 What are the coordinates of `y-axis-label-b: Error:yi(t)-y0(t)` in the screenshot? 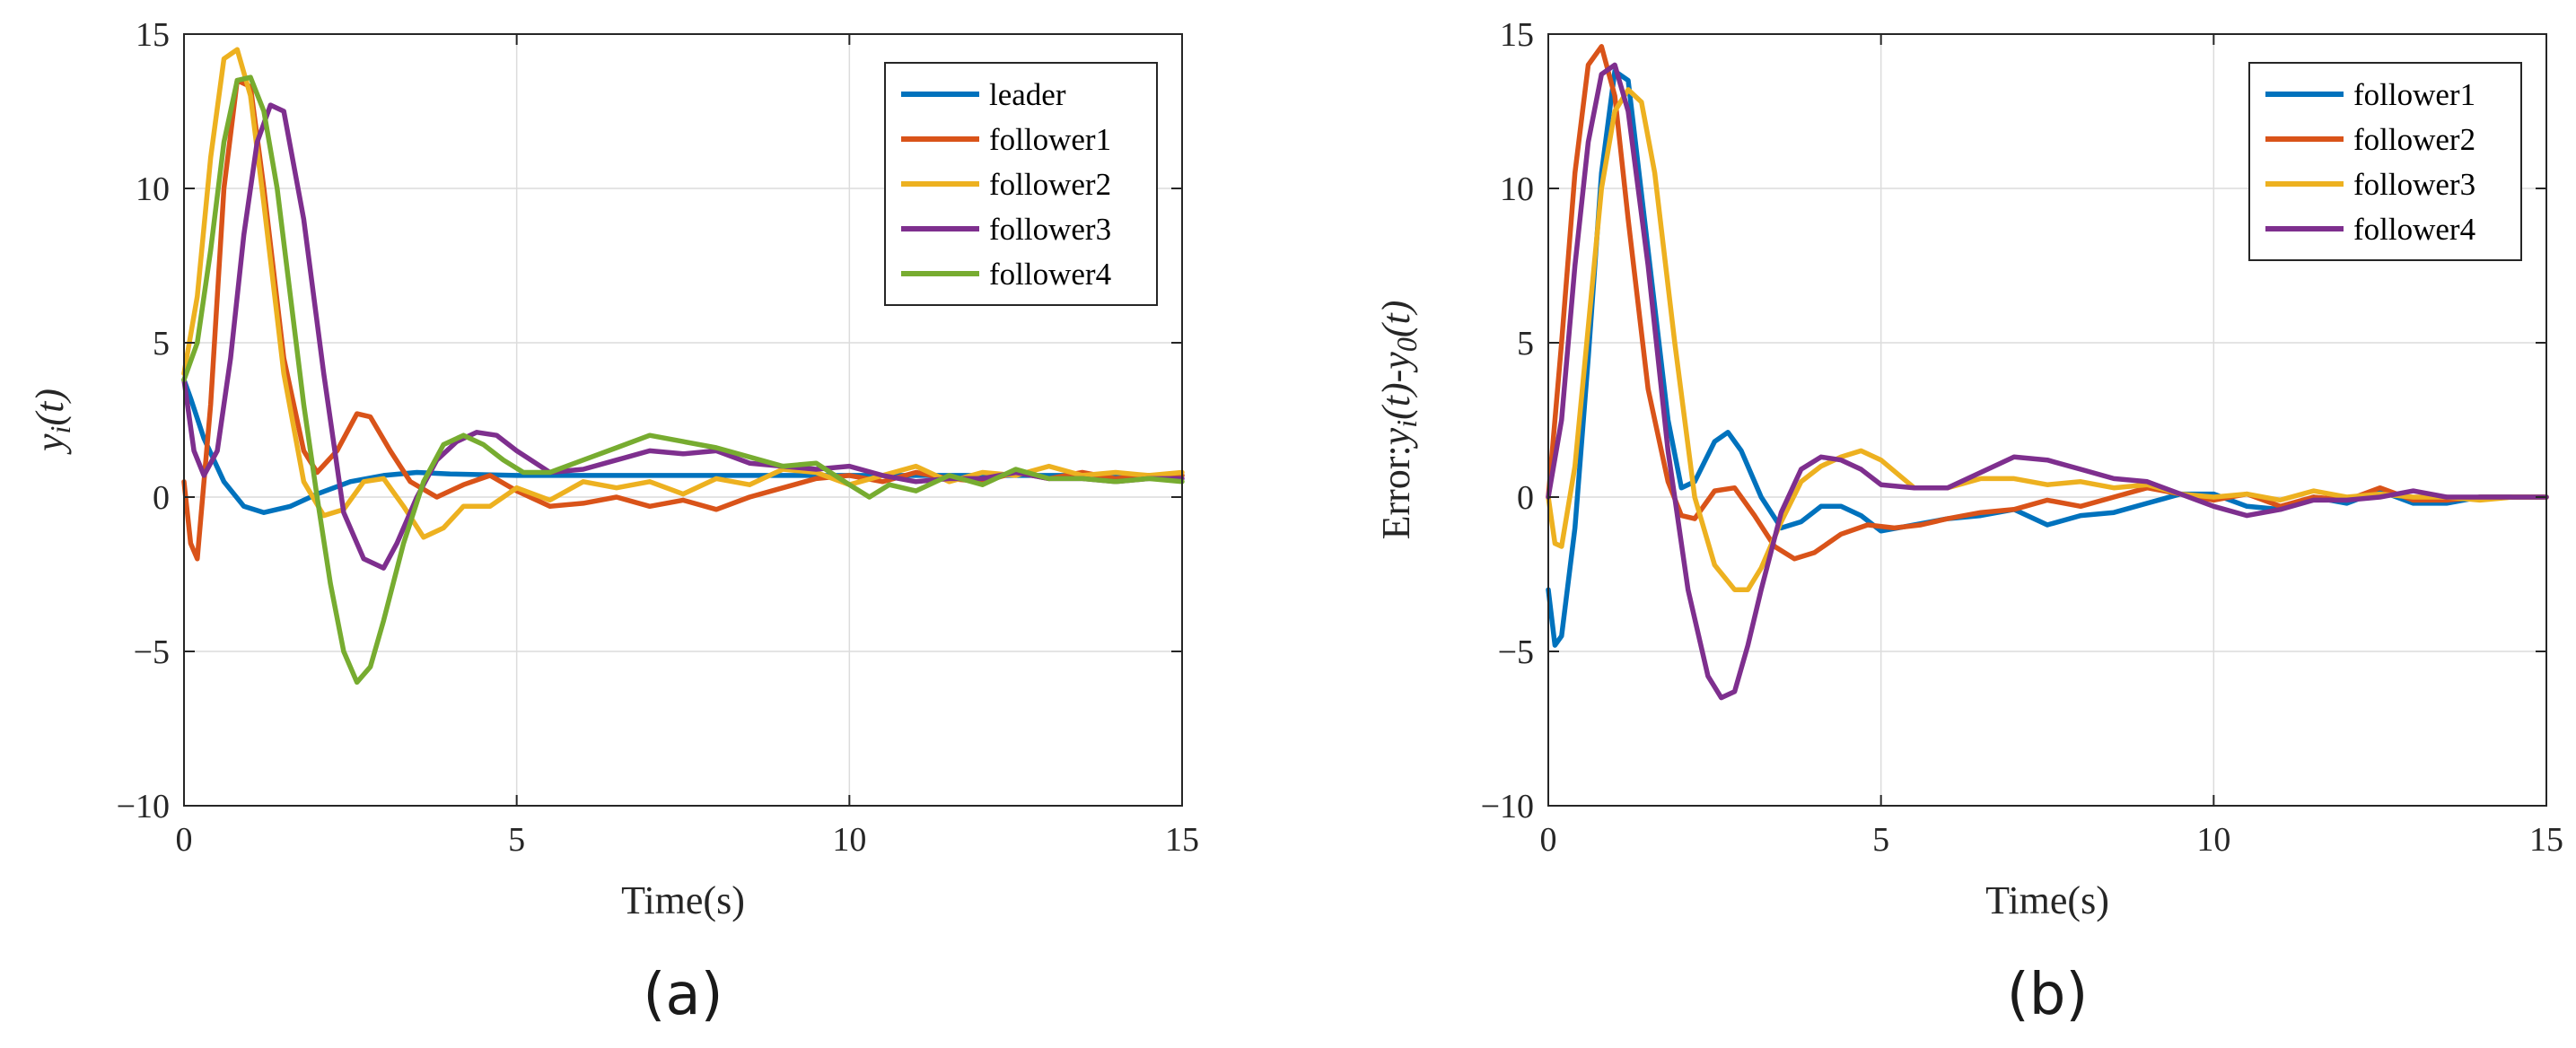 It's located at (1398, 421).